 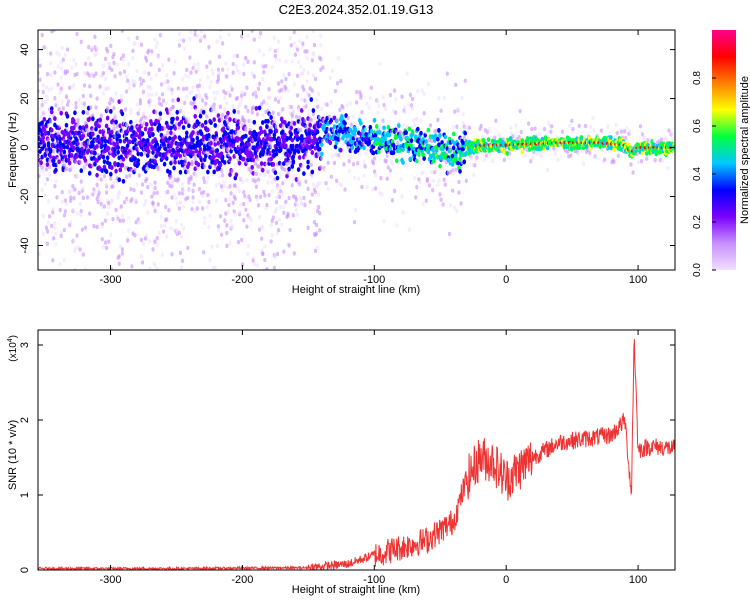 What do you see at coordinates (25, 98) in the screenshot?
I see `y-tick-label: 20` at bounding box center [25, 98].